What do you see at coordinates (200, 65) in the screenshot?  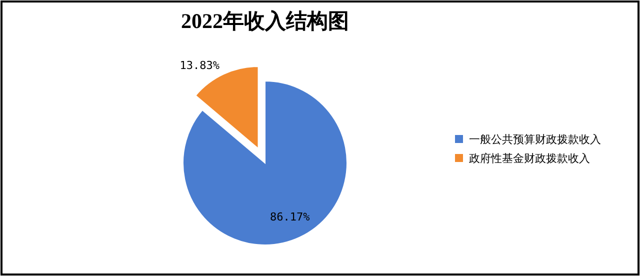 I see `data-label: 13.83%` at bounding box center [200, 65].